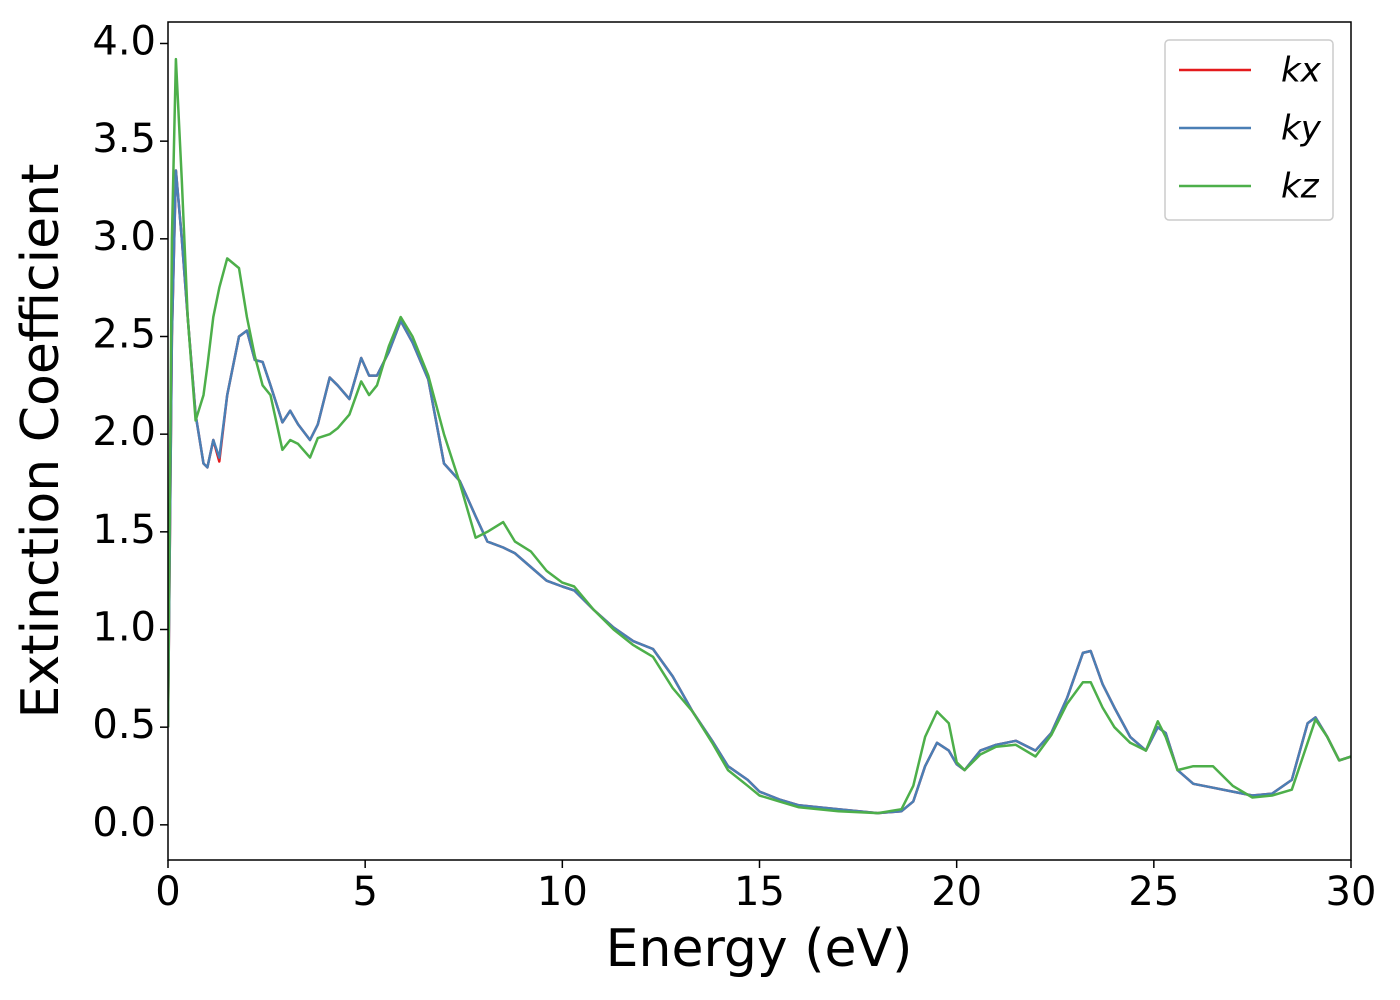  What do you see at coordinates (1153, 892) in the screenshot?
I see `x-tick-label: 25` at bounding box center [1153, 892].